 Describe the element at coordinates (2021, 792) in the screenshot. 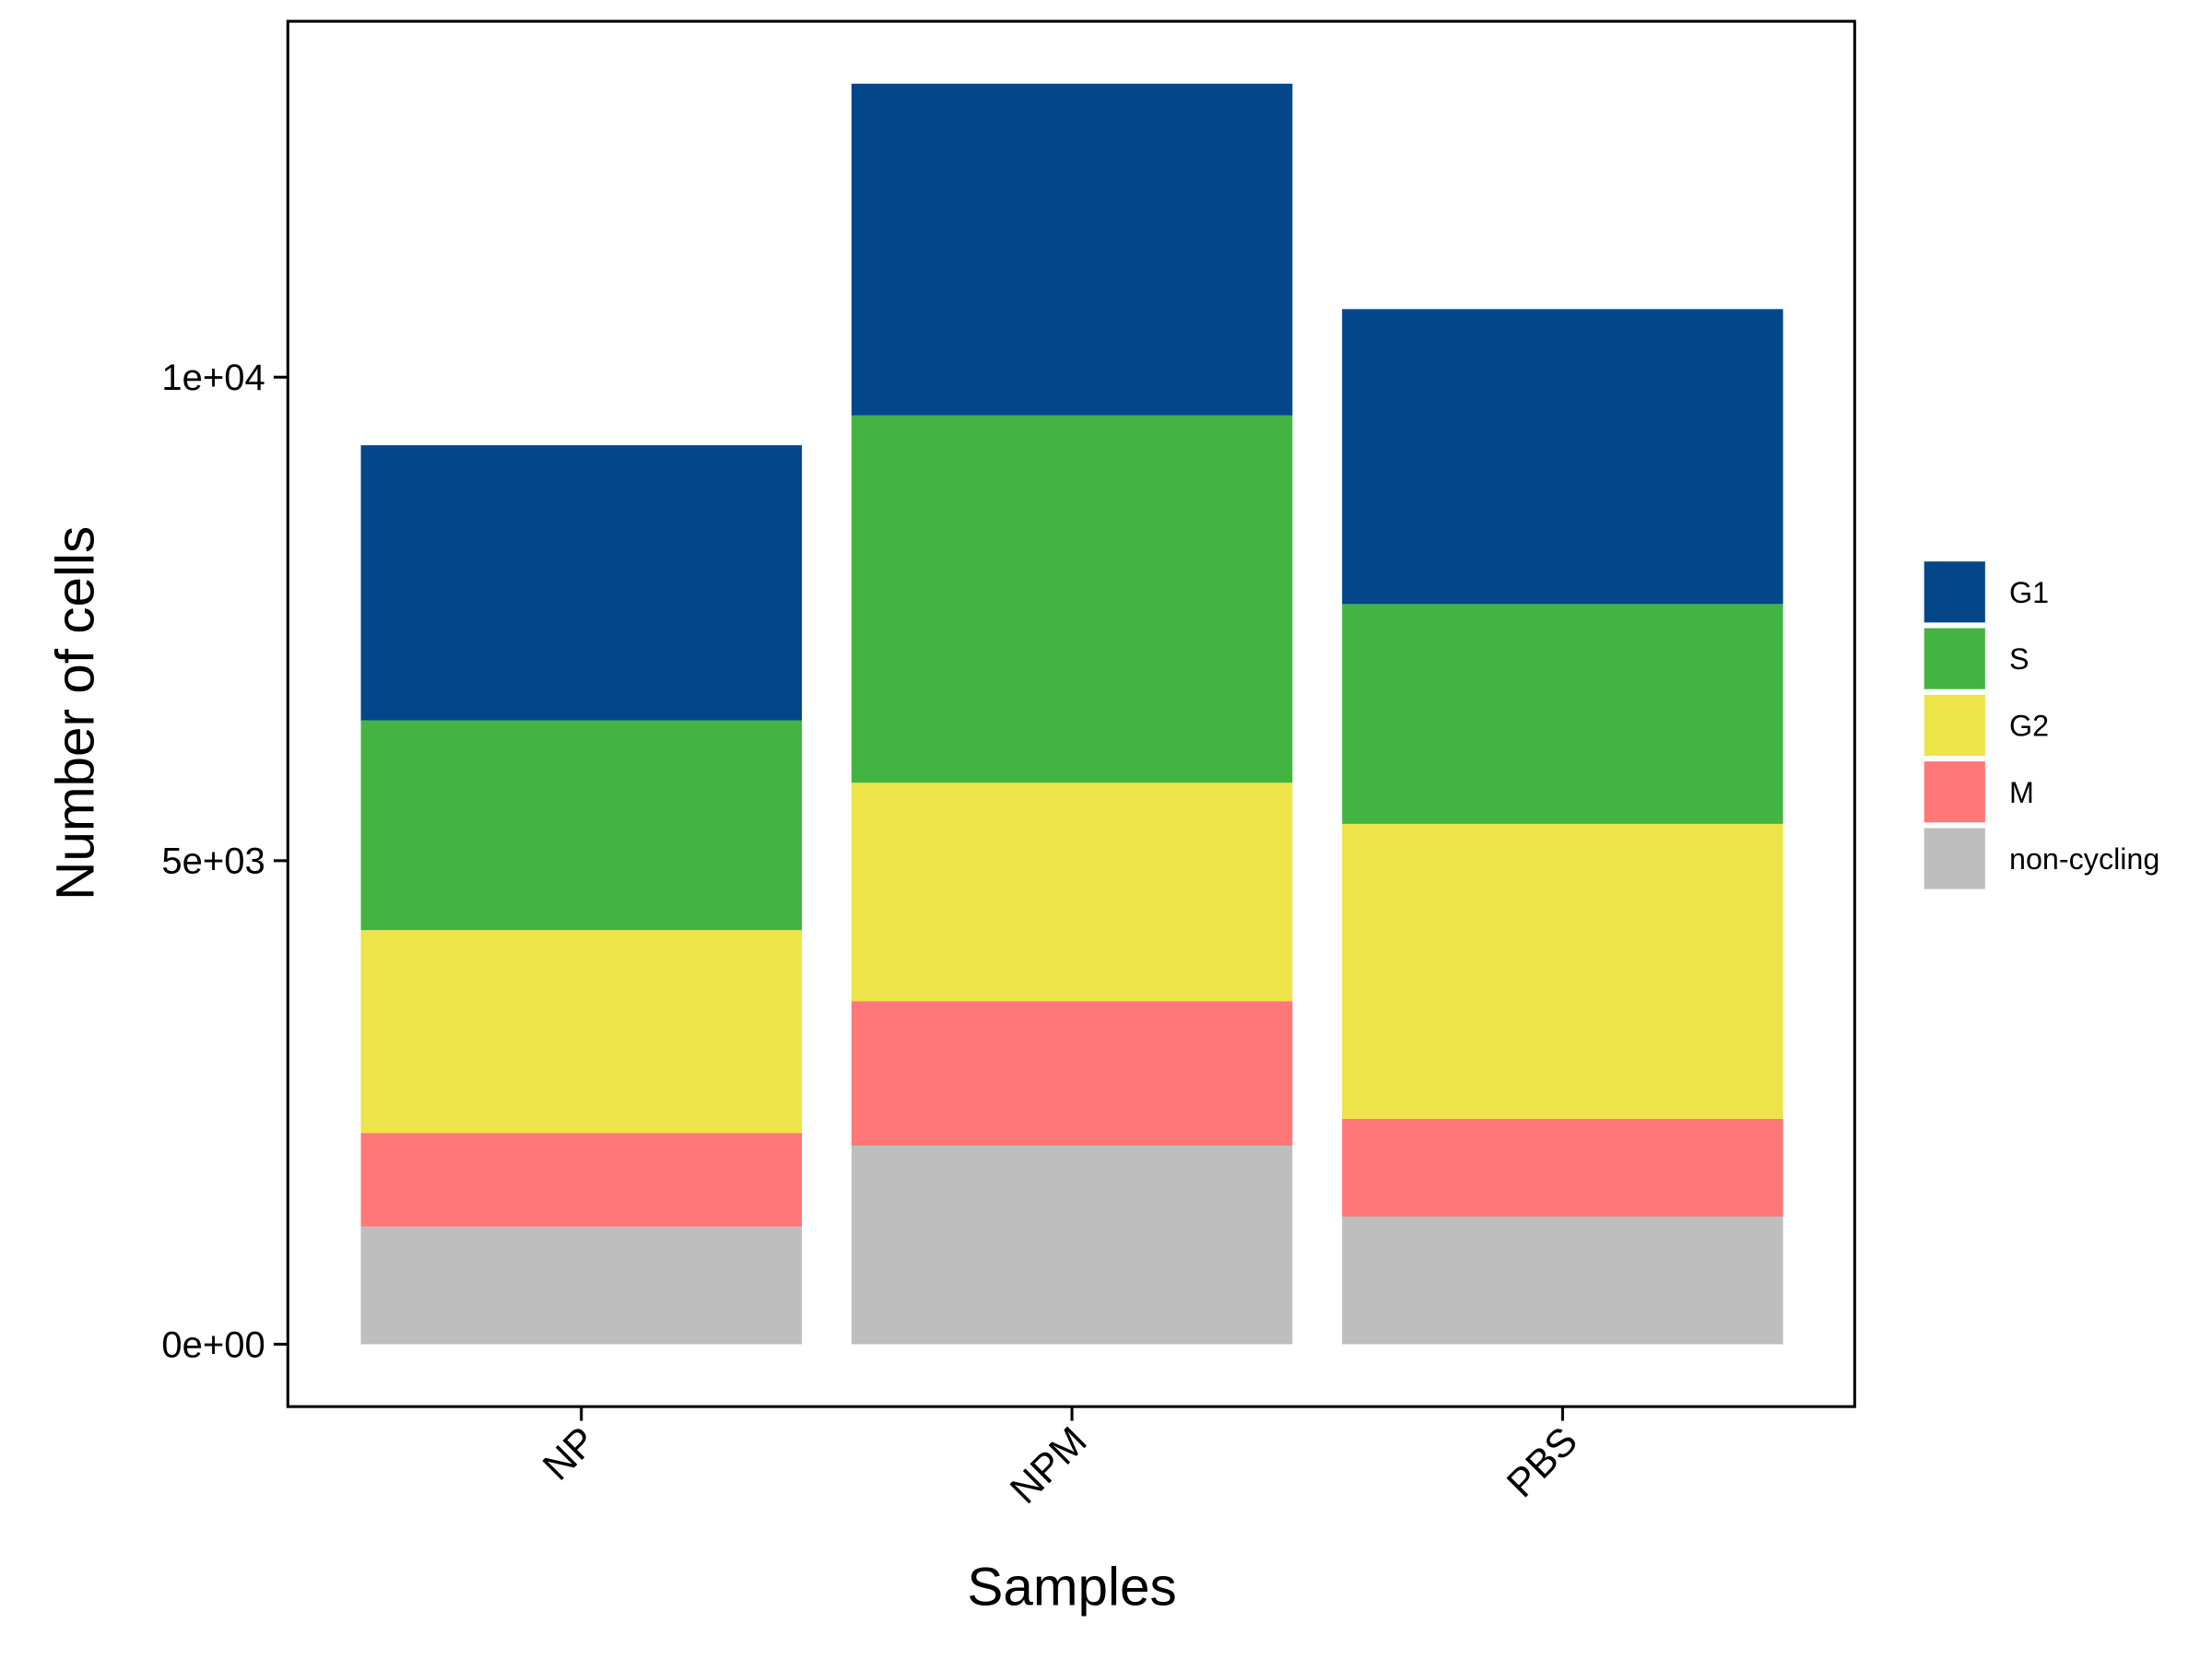

I see `legend-label: M` at that location.